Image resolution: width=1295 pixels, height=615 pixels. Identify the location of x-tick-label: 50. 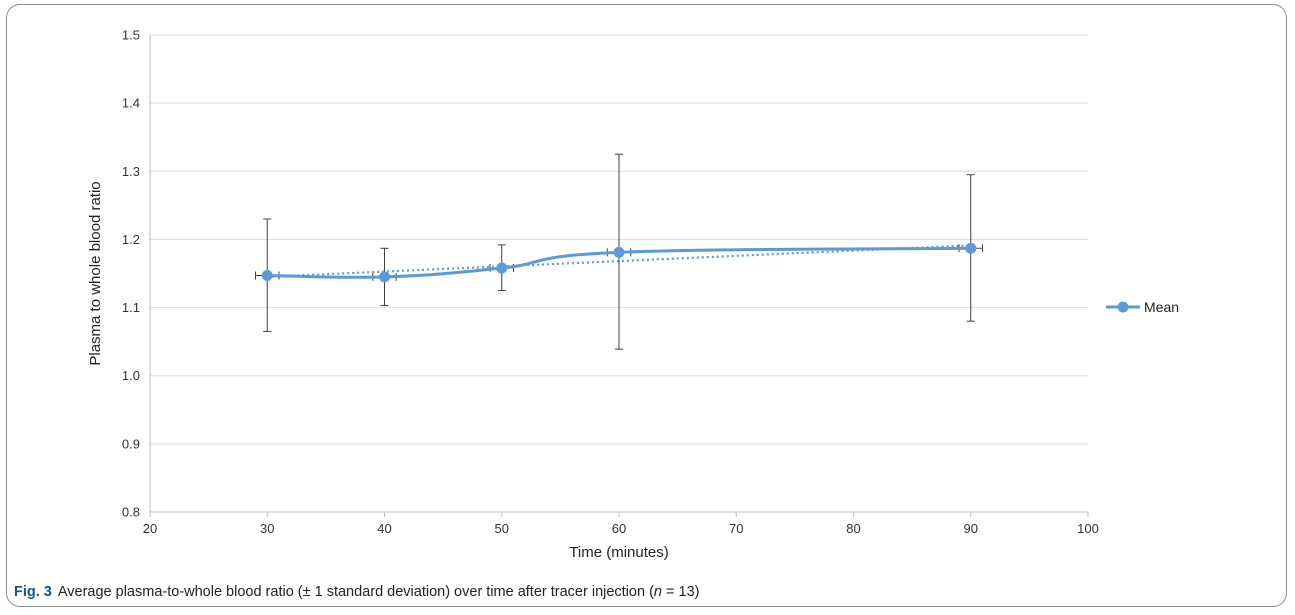
(502, 528).